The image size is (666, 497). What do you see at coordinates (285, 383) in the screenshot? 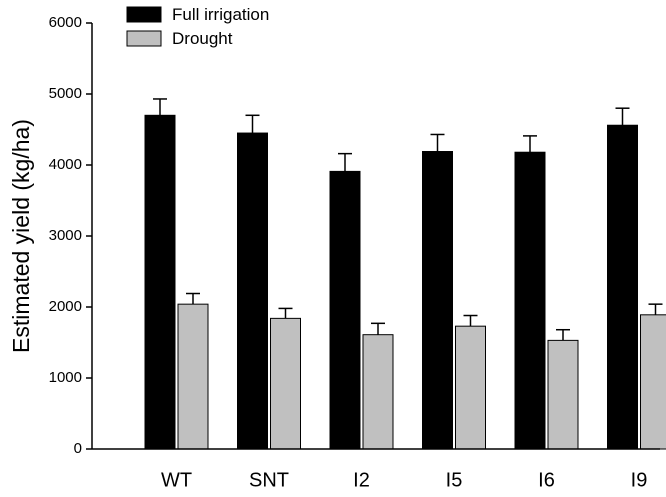
I see `bar-drought-snt` at bounding box center [285, 383].